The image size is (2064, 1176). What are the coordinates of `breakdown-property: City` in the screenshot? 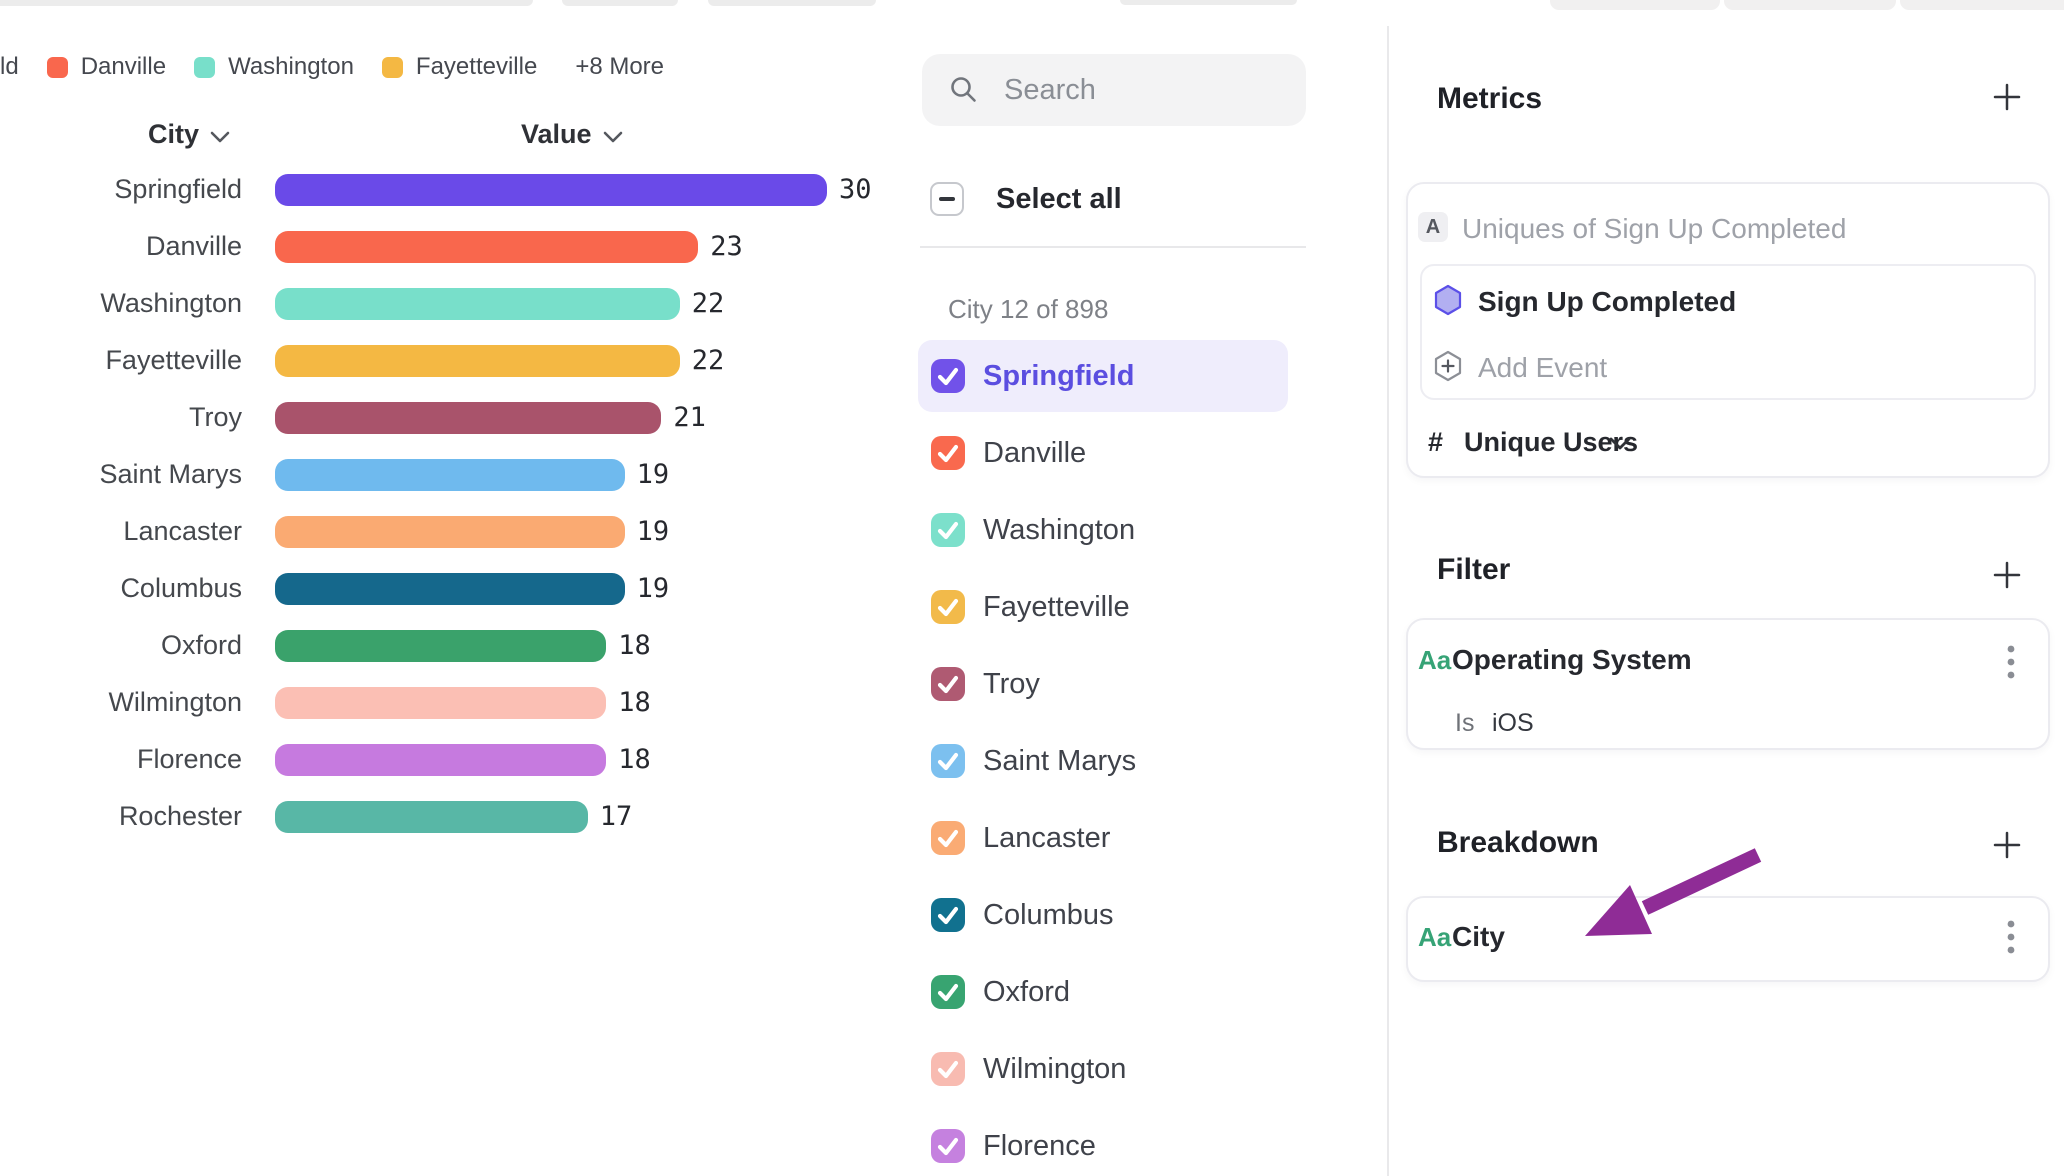 It's located at (1478, 936).